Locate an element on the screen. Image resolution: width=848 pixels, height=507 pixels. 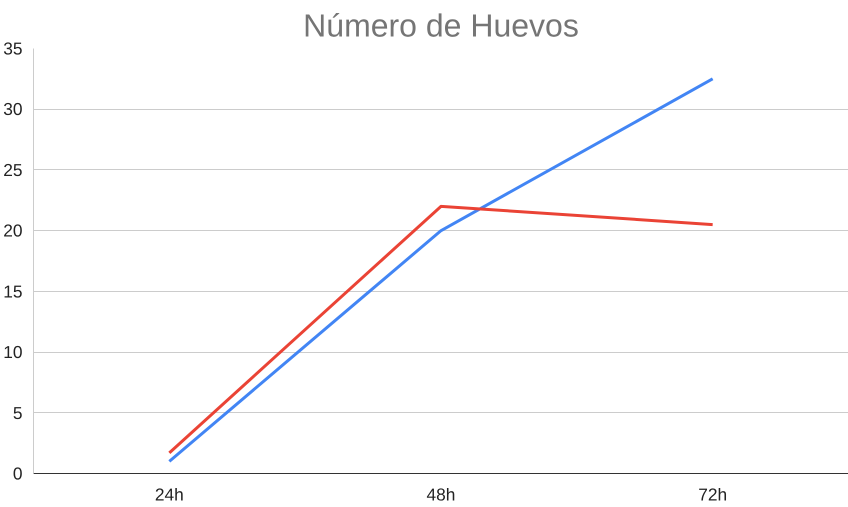
x-tick-label: 48h is located at coordinates (441, 494).